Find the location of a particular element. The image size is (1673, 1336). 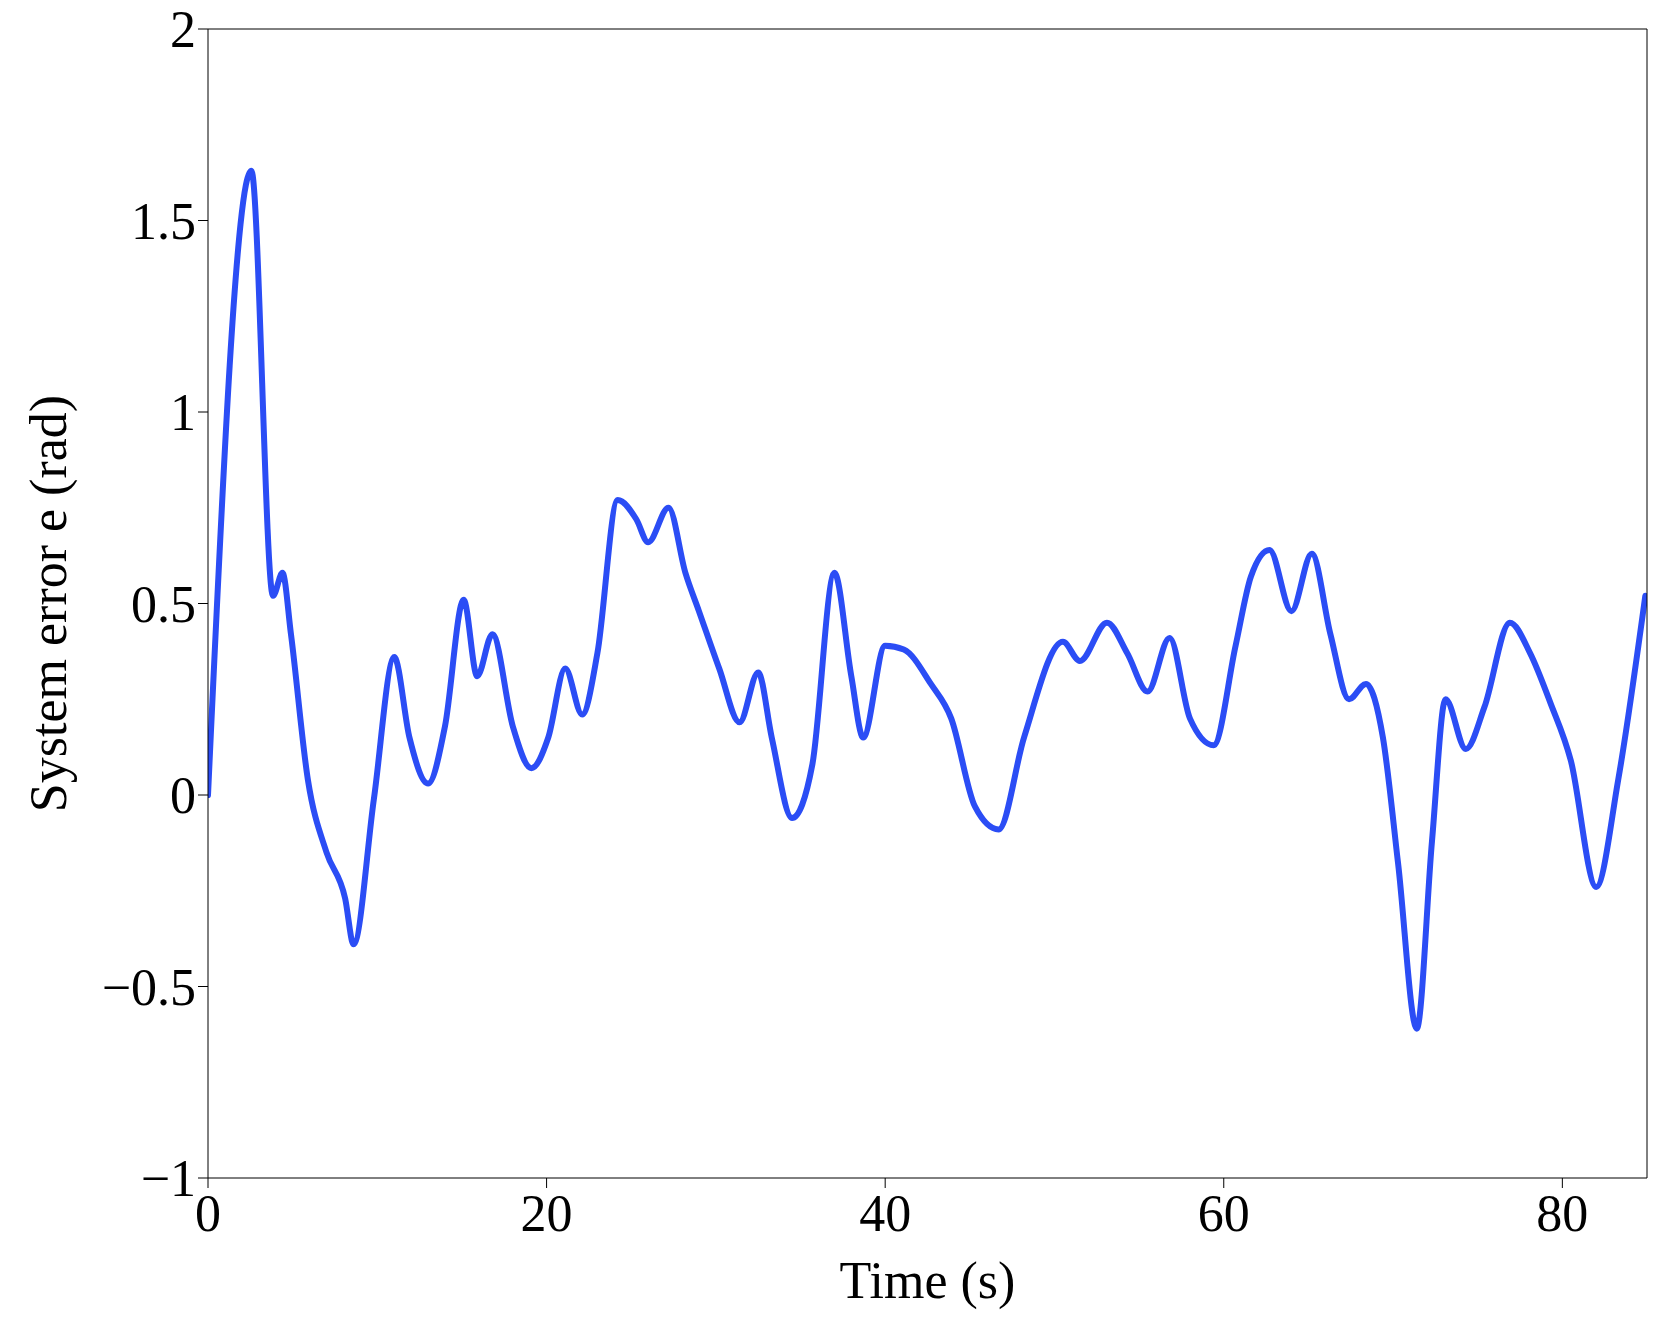

y-tick-label: 0.5 is located at coordinates (163, 604).